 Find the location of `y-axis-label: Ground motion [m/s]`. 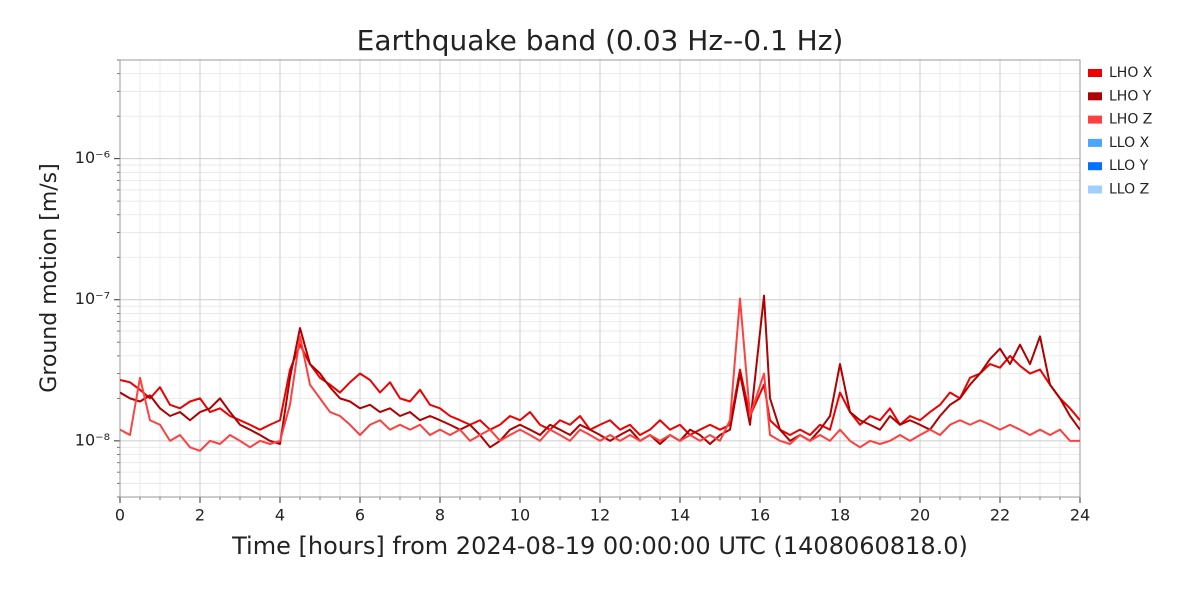

y-axis-label: Ground motion [m/s] is located at coordinates (49, 277).